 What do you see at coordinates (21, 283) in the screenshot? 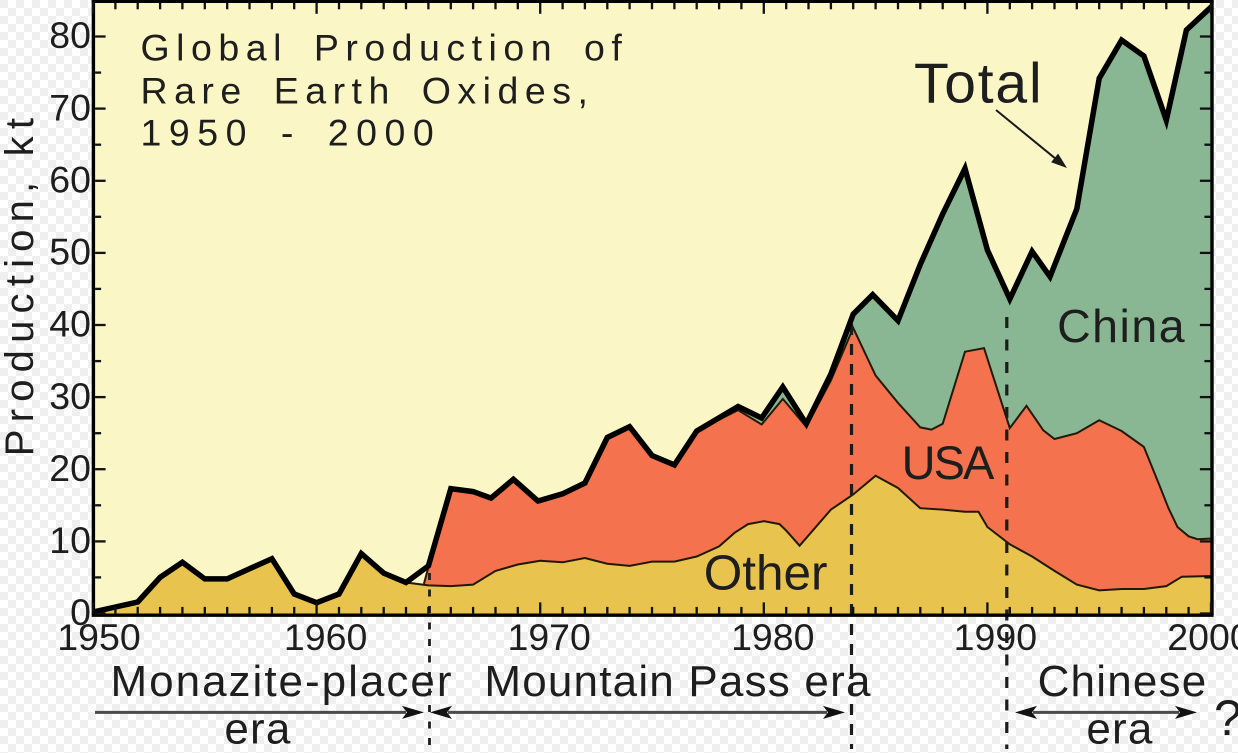
I see `svg-text: Production, kt` at bounding box center [21, 283].